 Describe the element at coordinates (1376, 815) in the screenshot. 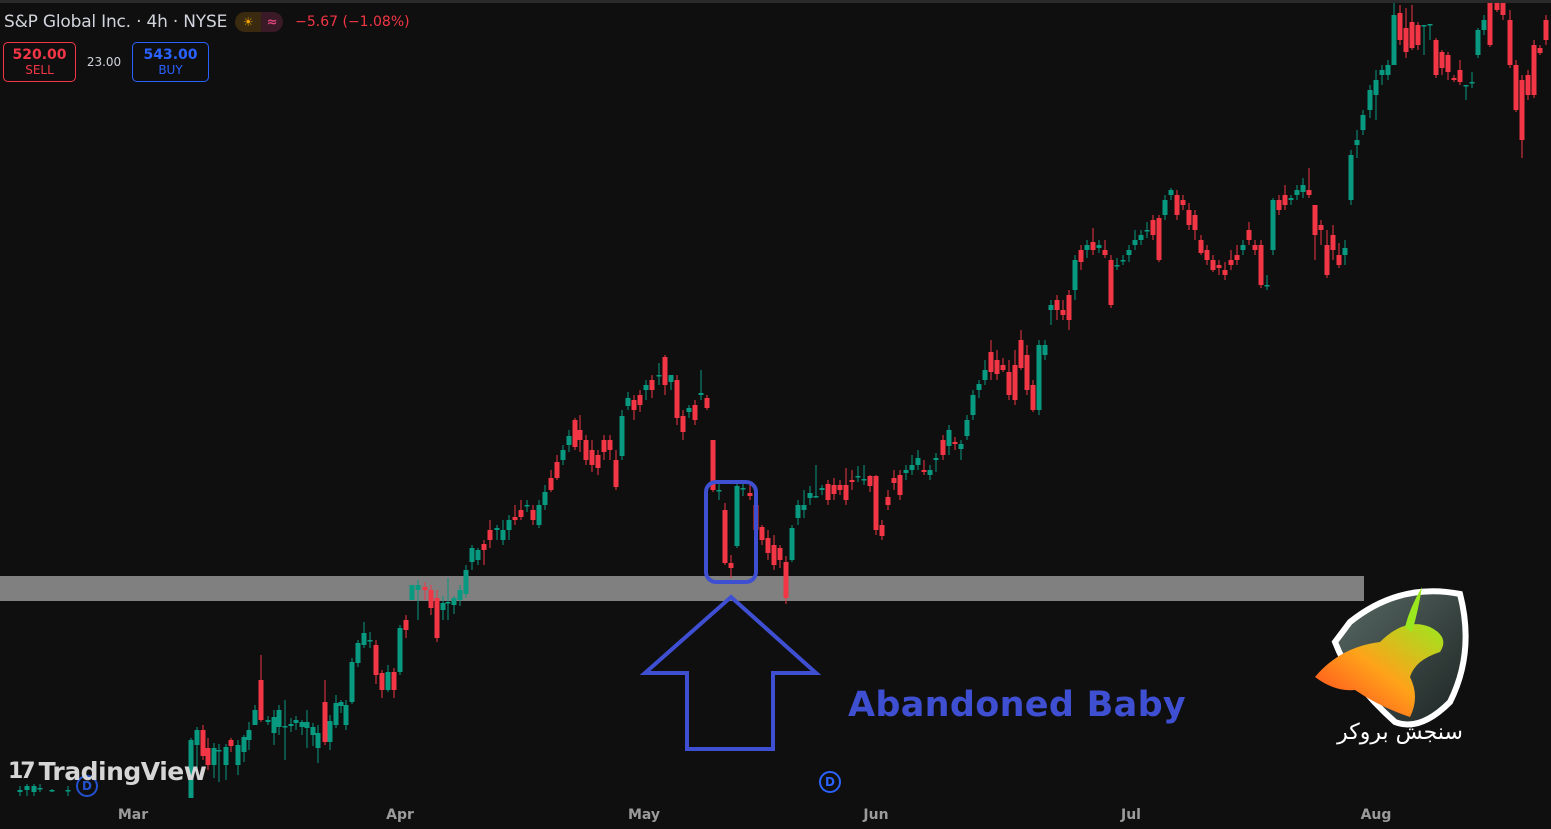

I see `time-axis-label: Aug` at that location.